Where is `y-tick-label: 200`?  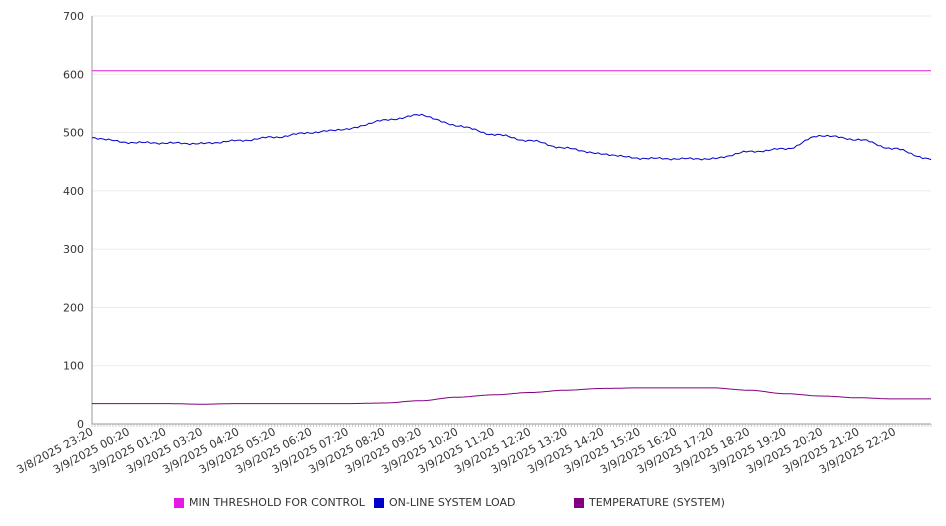 y-tick-label: 200 is located at coordinates (73, 307).